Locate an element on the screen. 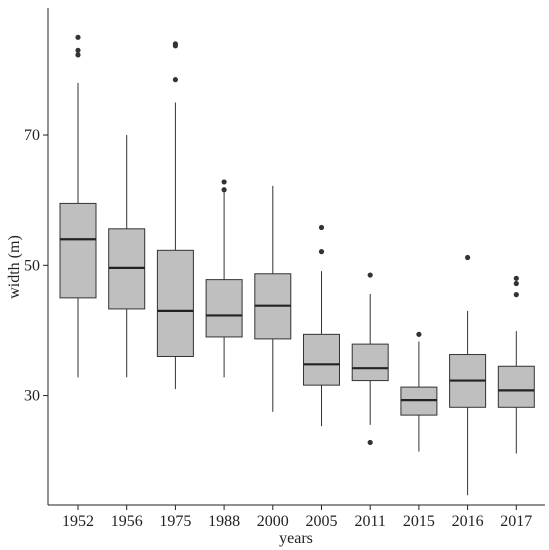 Image resolution: width=549 pixels, height=550 pixels. box-2011 is located at coordinates (370, 359).